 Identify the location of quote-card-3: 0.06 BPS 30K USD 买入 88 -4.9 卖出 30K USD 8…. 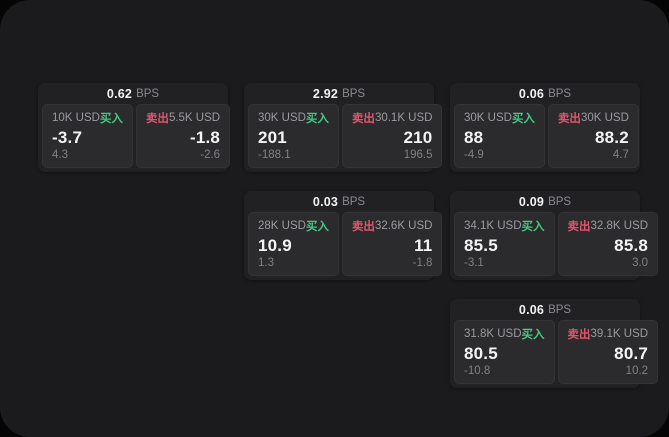
(545, 127).